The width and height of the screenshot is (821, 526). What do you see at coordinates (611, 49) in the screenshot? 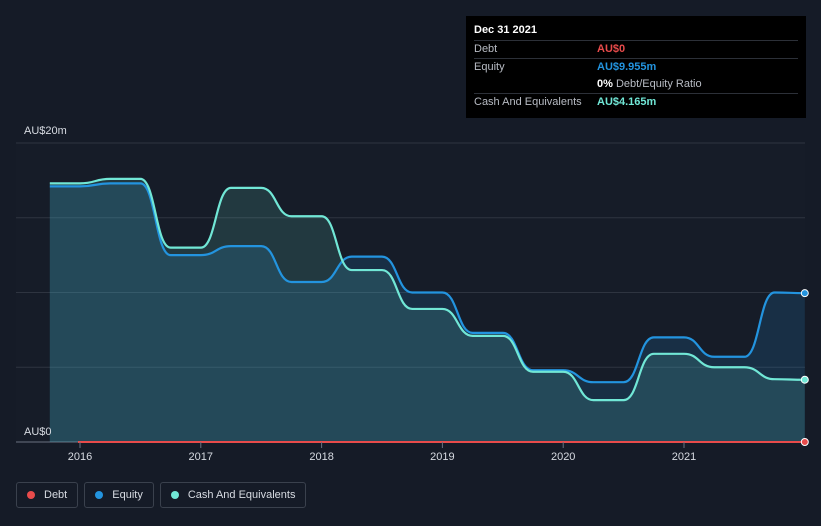
I see `tooltip-debt-value: AU$0` at bounding box center [611, 49].